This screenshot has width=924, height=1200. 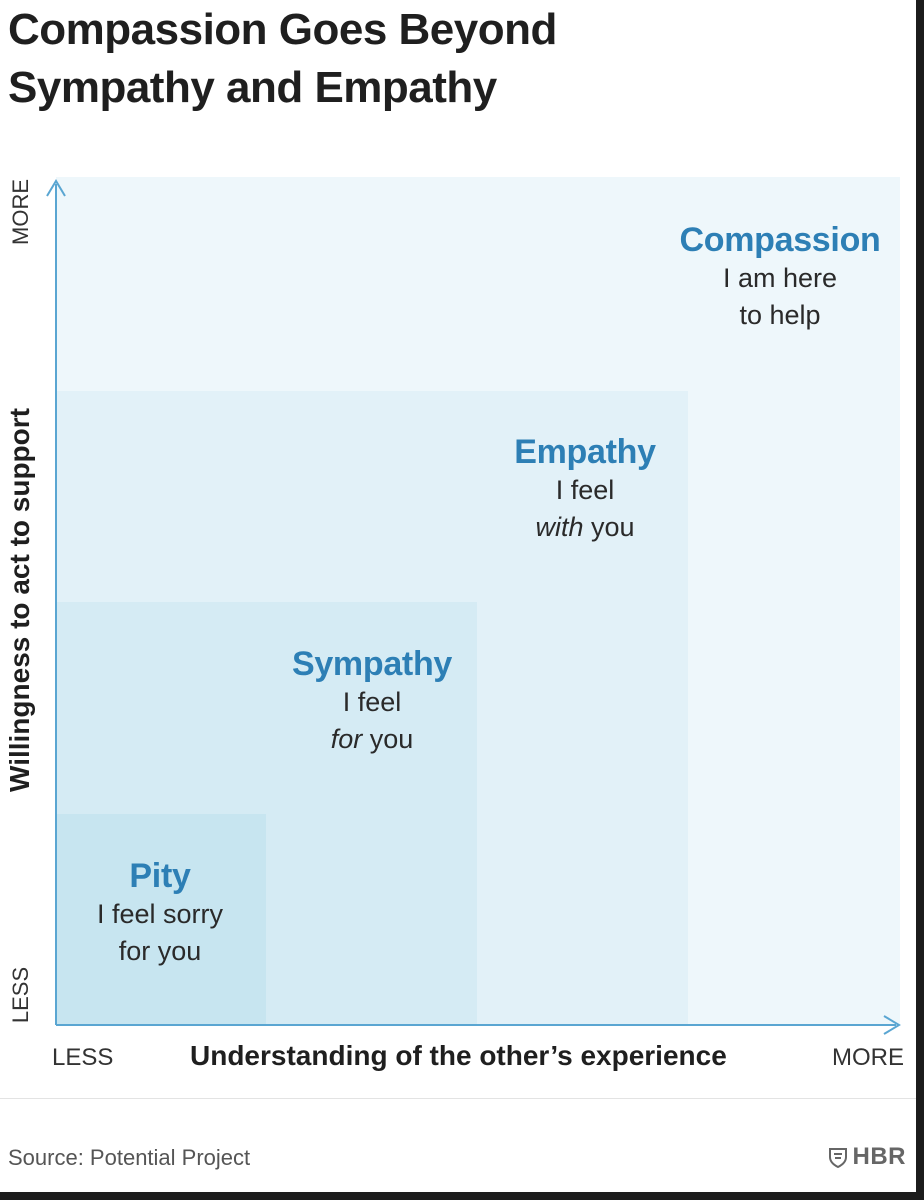 I want to click on x-axis-min-label: LESS, so click(x=83, y=1057).